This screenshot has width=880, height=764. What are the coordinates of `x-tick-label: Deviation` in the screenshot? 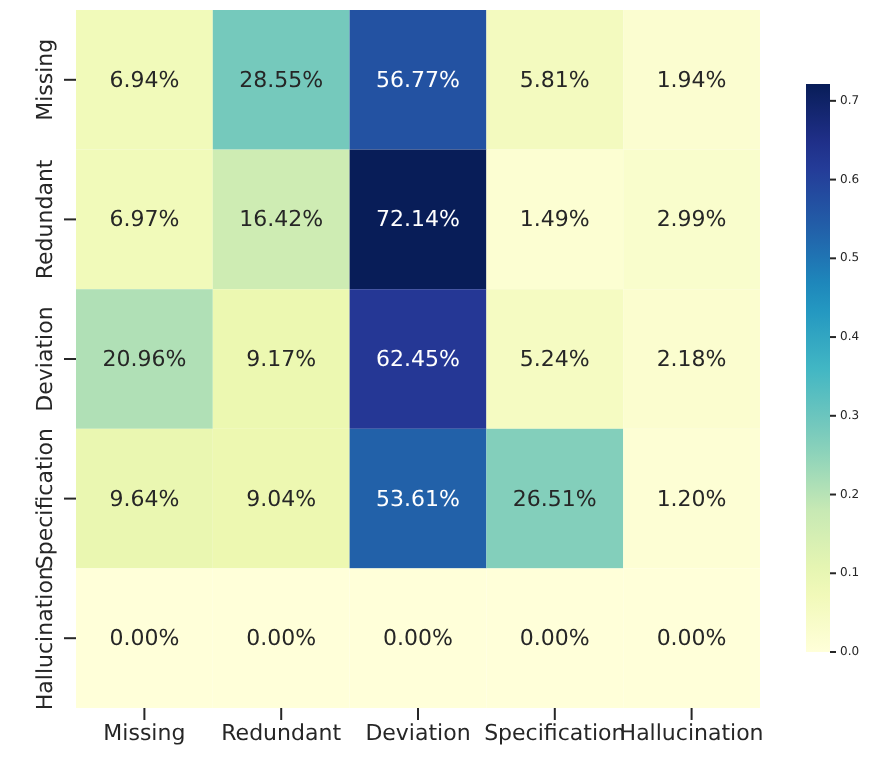 It's located at (418, 732).